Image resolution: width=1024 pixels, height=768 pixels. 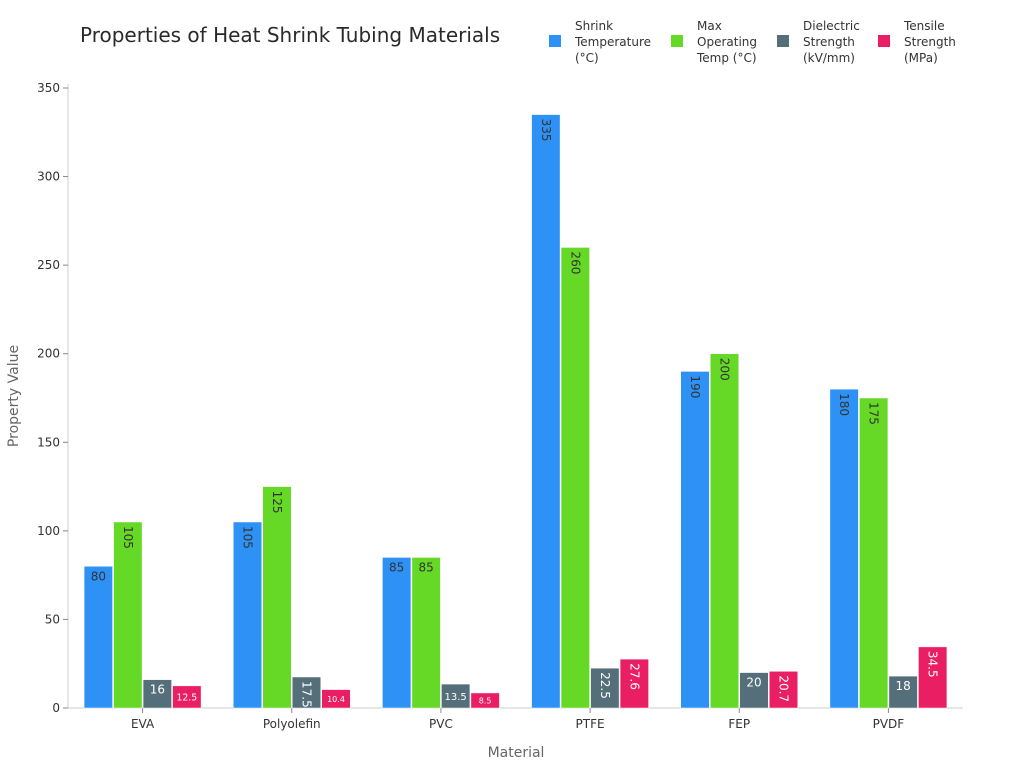 What do you see at coordinates (725, 369) in the screenshot?
I see `data-label: 200` at bounding box center [725, 369].